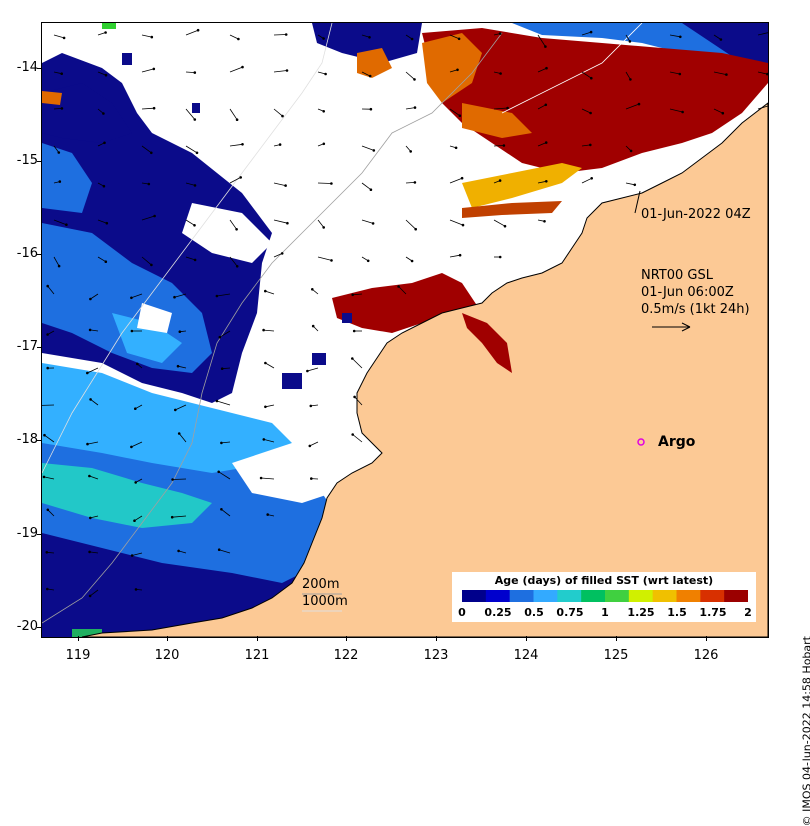 The height and width of the screenshot is (826, 810). What do you see at coordinates (713, 612) in the screenshot?
I see `colorbar-label: 1.75` at bounding box center [713, 612].